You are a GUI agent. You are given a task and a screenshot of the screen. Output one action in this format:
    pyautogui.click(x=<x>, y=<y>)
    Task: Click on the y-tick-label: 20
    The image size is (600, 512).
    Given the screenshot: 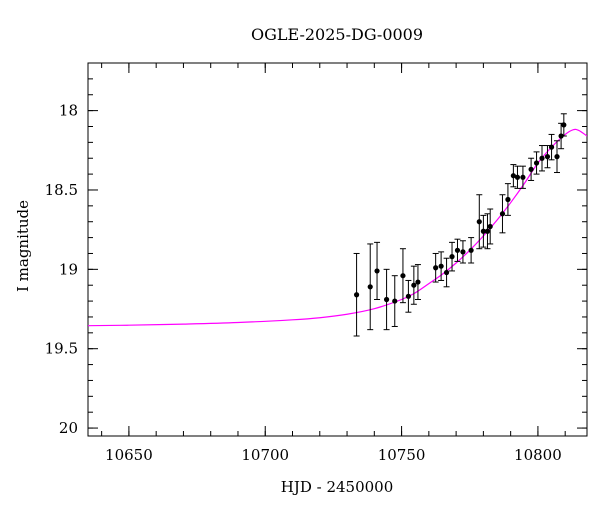 What is the action you would take?
    pyautogui.click(x=68, y=428)
    